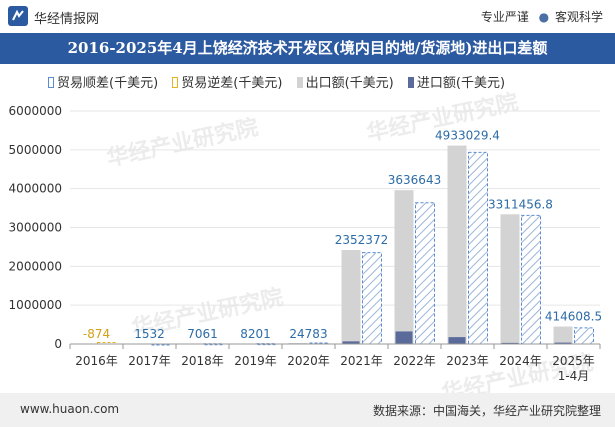 Image resolution: width=615 pixels, height=427 pixels. Describe the element at coordinates (255, 334) in the screenshot. I see `data-label: 8201` at that location.